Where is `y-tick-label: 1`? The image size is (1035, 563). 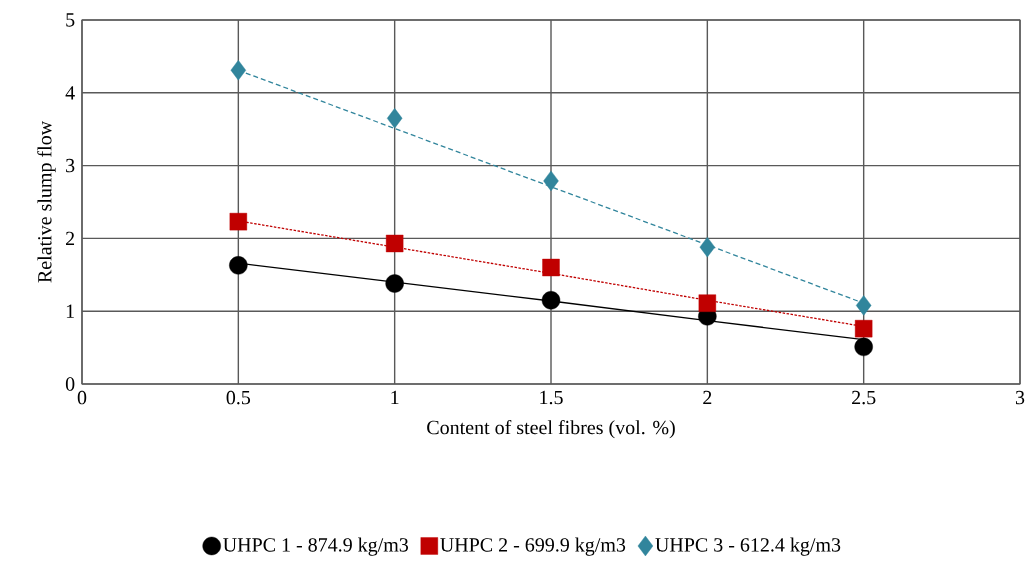 y-tick-label: 1 is located at coordinates (70, 311).